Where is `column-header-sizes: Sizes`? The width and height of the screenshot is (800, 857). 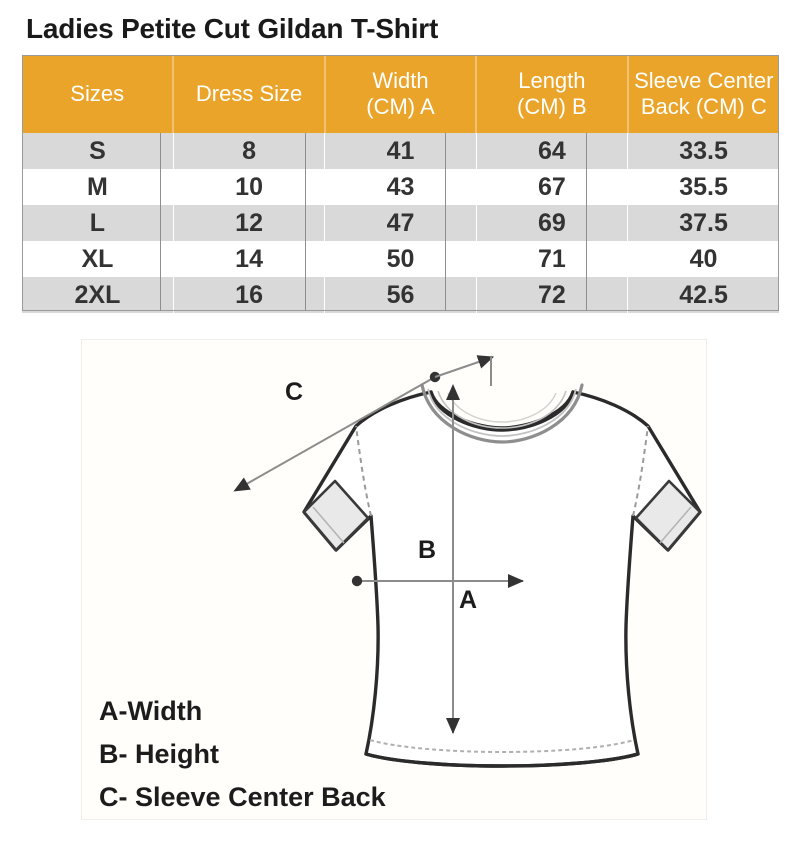
column-header-sizes: Sizes is located at coordinates (98, 94).